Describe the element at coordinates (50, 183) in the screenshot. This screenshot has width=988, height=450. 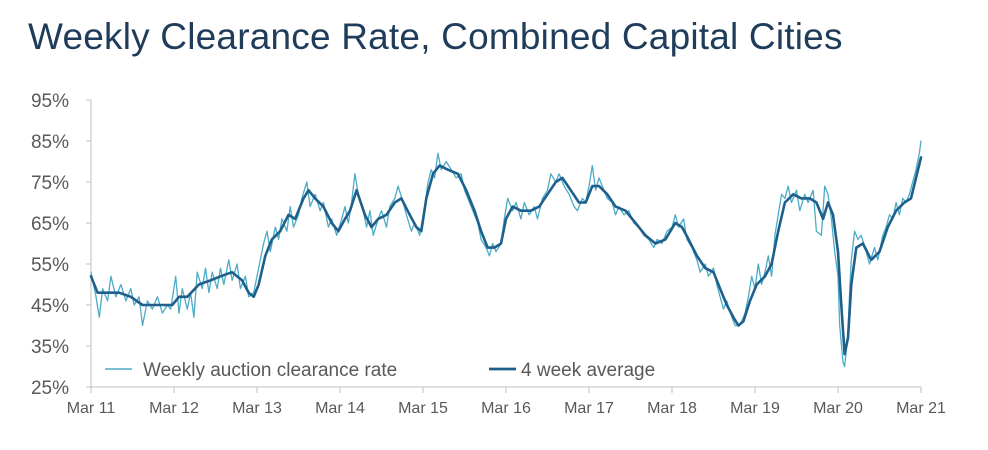
I see `y-tick-label: 75%` at that location.